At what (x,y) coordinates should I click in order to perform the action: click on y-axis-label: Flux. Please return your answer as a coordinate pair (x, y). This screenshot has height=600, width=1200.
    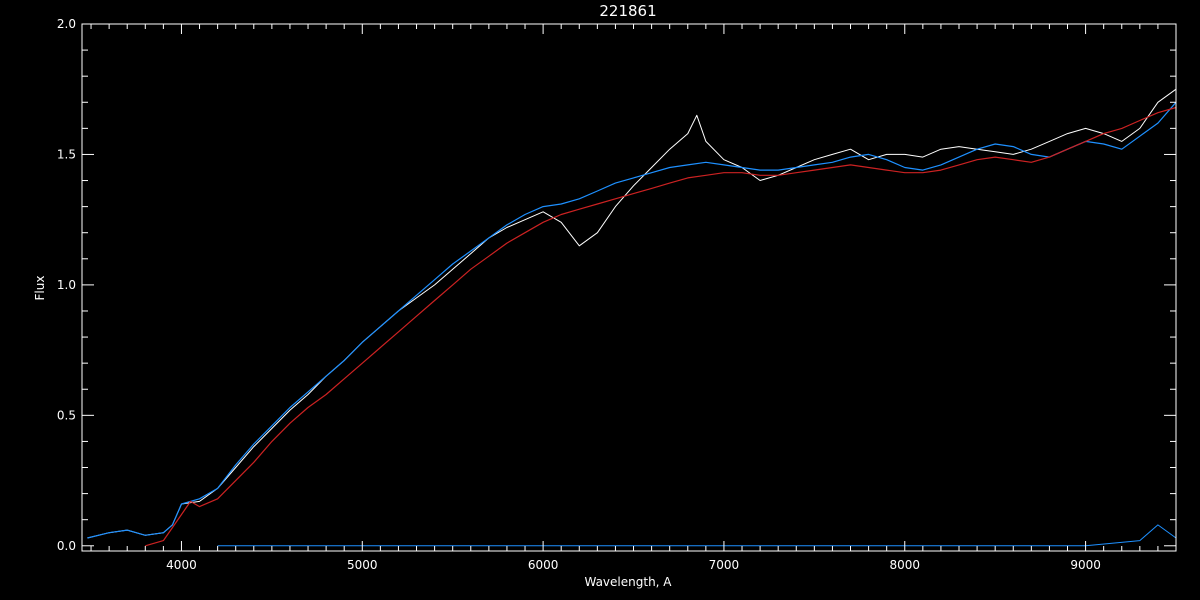
    Looking at the image, I should click on (40, 288).